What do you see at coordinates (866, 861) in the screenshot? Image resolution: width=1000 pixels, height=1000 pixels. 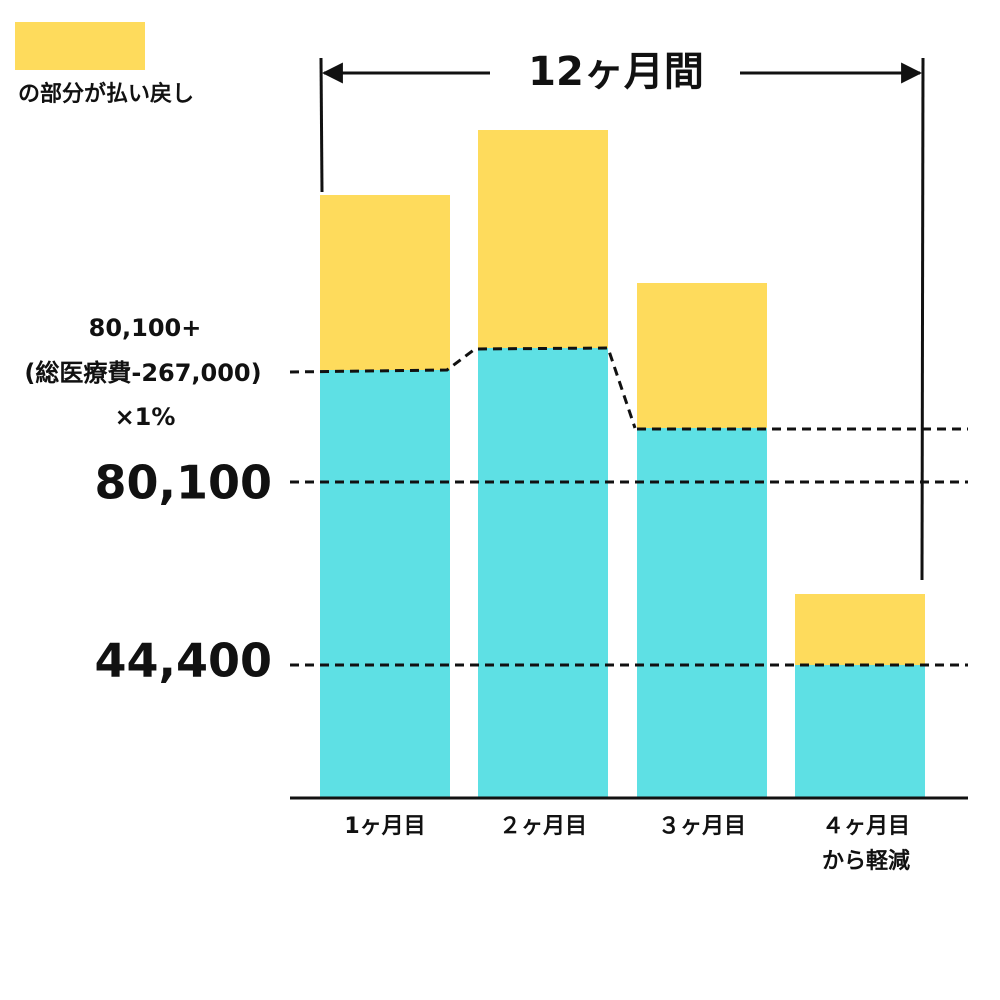 I see `month-note: から軽減` at bounding box center [866, 861].